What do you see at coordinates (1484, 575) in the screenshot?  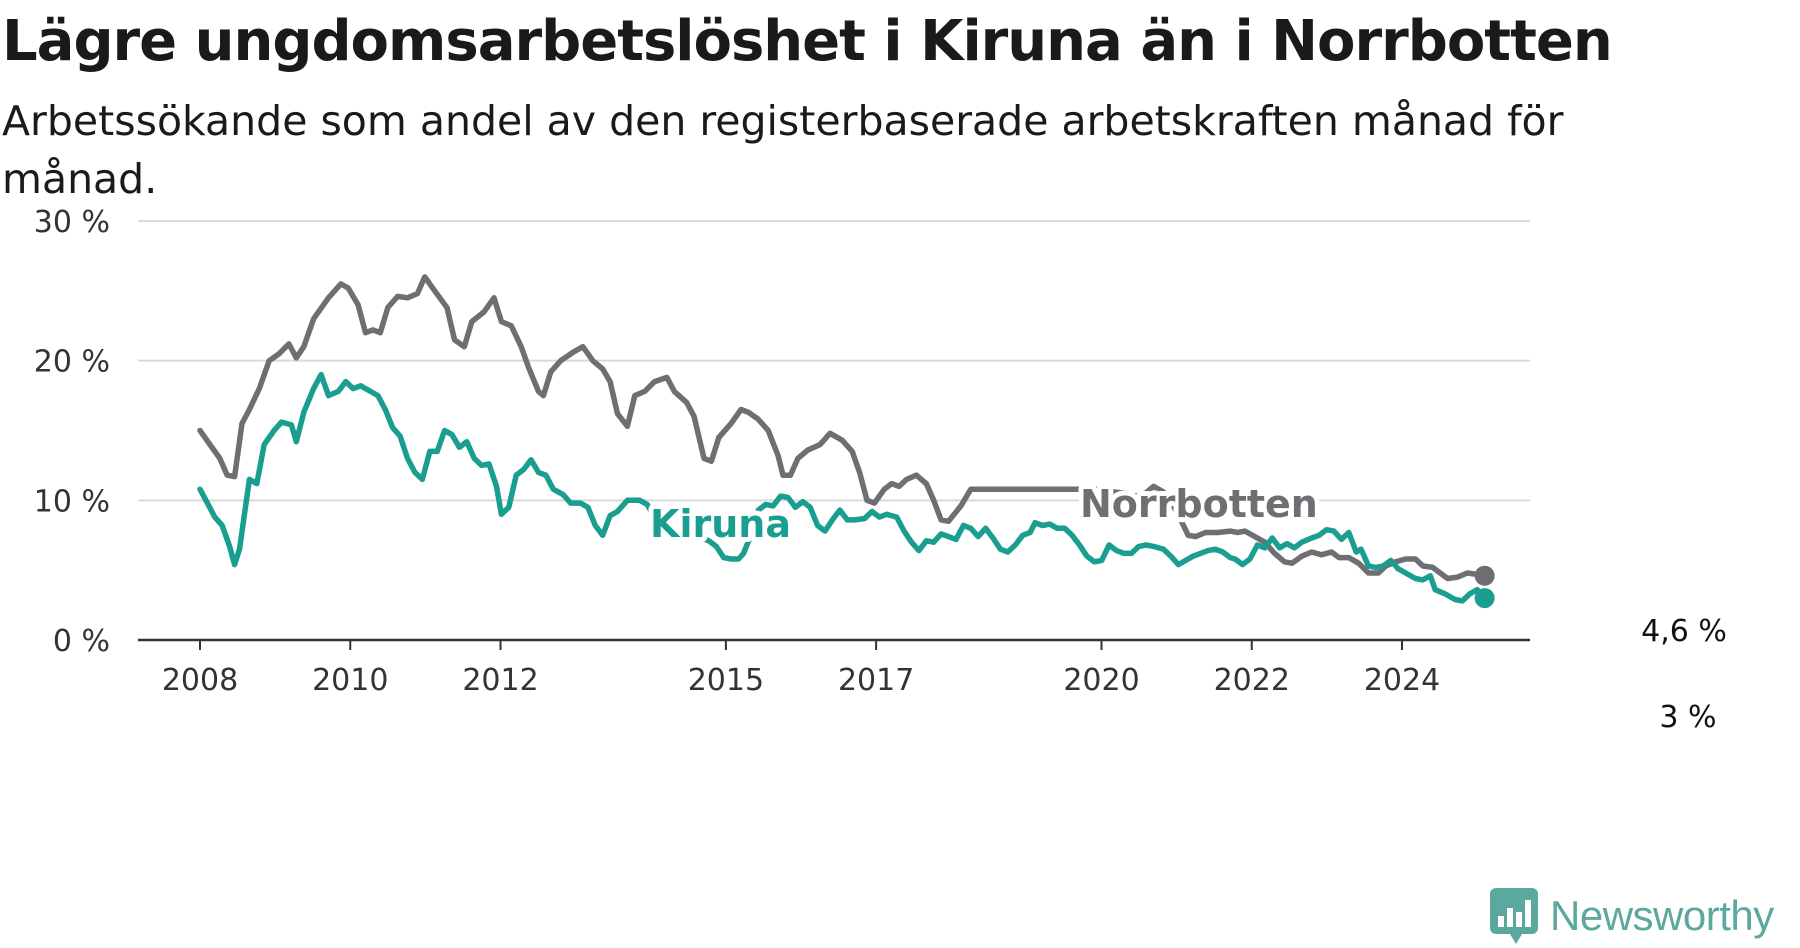 I see `end-point-norrbotten` at bounding box center [1484, 575].